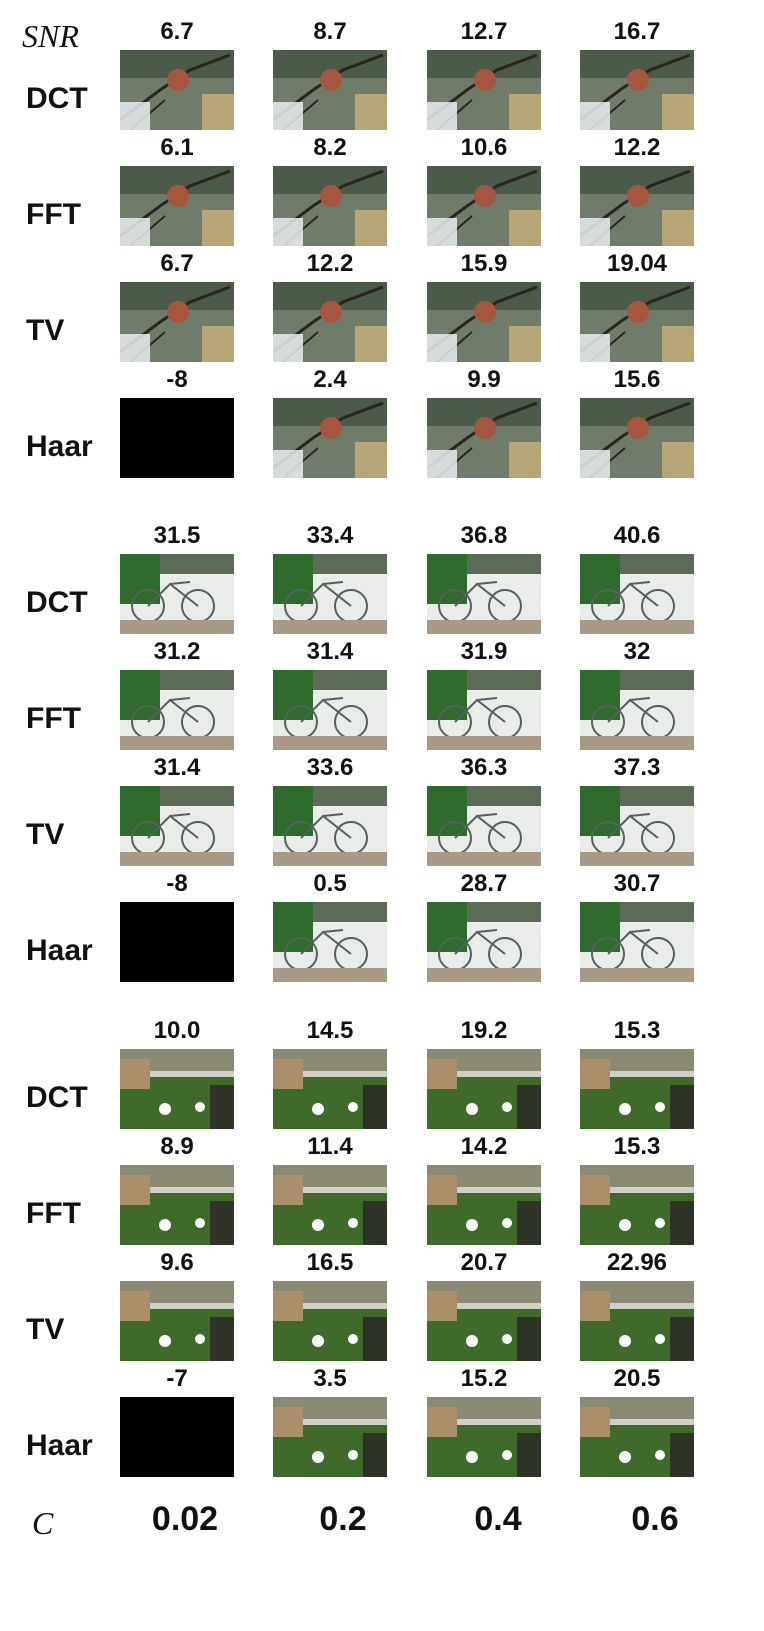  Describe the element at coordinates (330, 379) in the screenshot. I see `snr-value: 2.4` at that location.